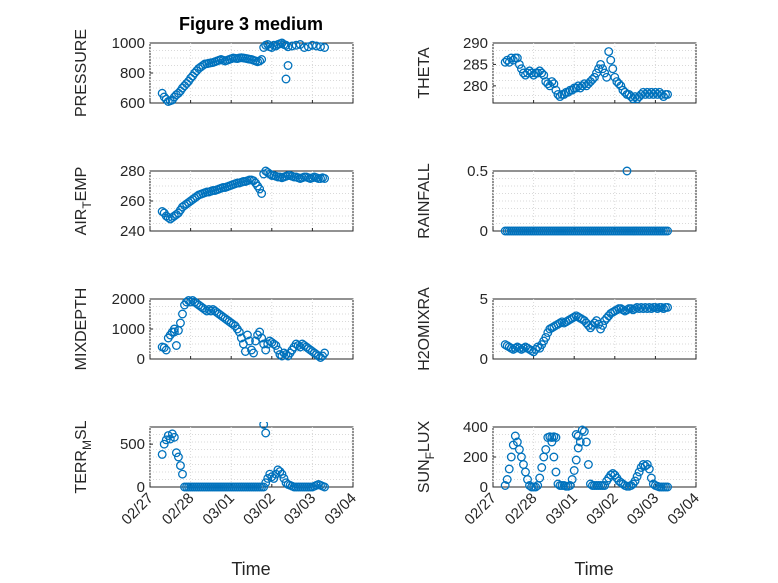 The height and width of the screenshot is (583, 778). What do you see at coordinates (424, 329) in the screenshot?
I see `y-axis-label: H2OMIXRA` at bounding box center [424, 329].